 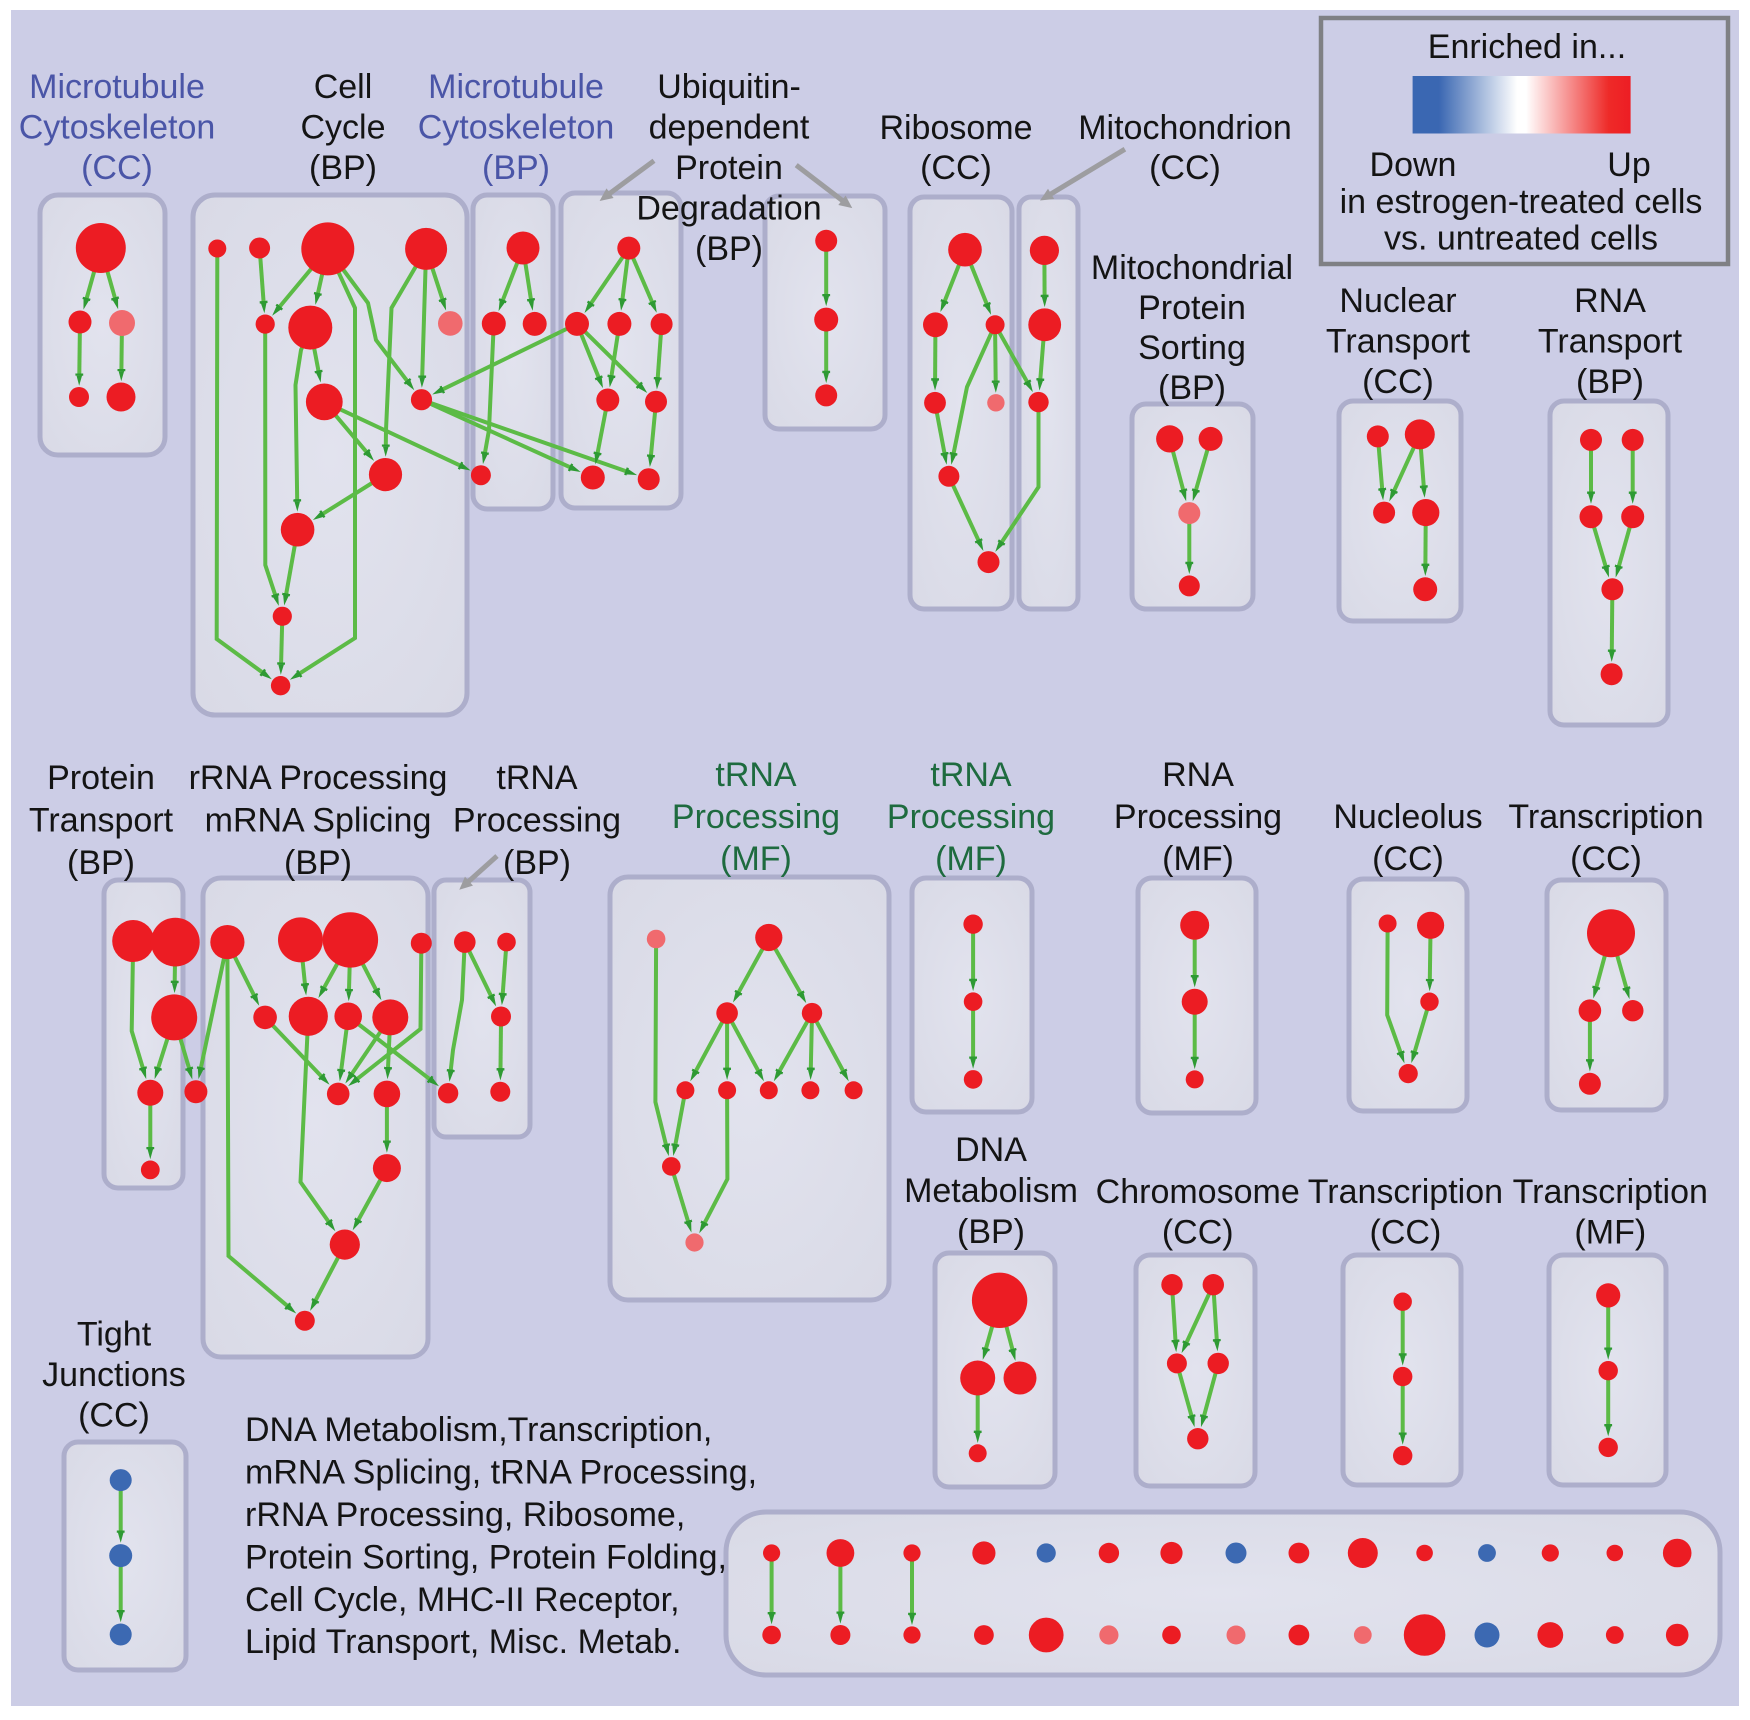 What do you see at coordinates (1198, 1192) in the screenshot?
I see `svg-text: Chromosome` at bounding box center [1198, 1192].